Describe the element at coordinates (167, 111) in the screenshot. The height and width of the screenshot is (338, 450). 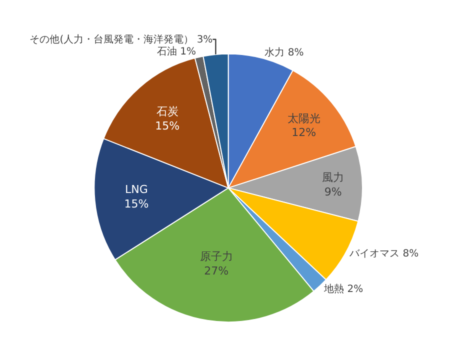
I see `slice-label: 石炭` at that location.